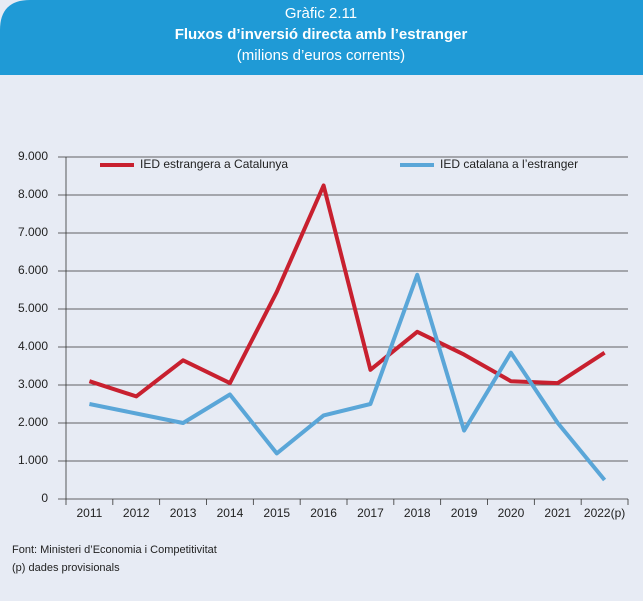  I want to click on y-tick-label: 2.000, so click(33, 422).